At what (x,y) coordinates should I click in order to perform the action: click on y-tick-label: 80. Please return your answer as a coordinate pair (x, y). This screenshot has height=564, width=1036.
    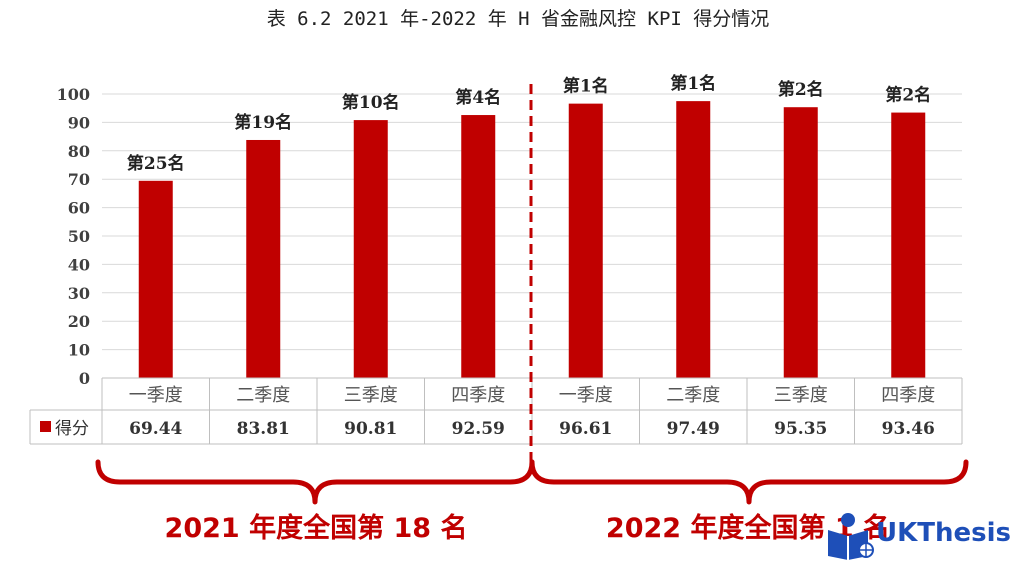
    Looking at the image, I should click on (79, 151).